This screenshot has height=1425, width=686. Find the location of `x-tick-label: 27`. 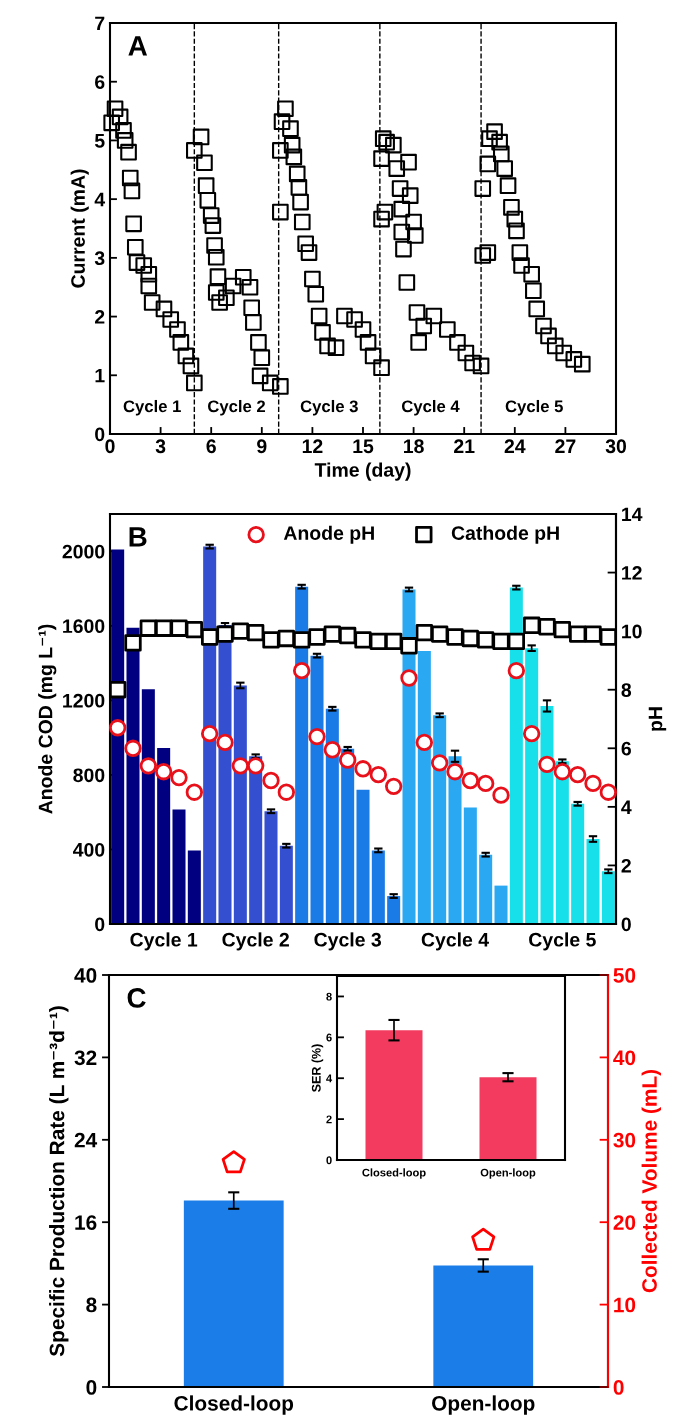

x-tick-label: 27 is located at coordinates (565, 446).